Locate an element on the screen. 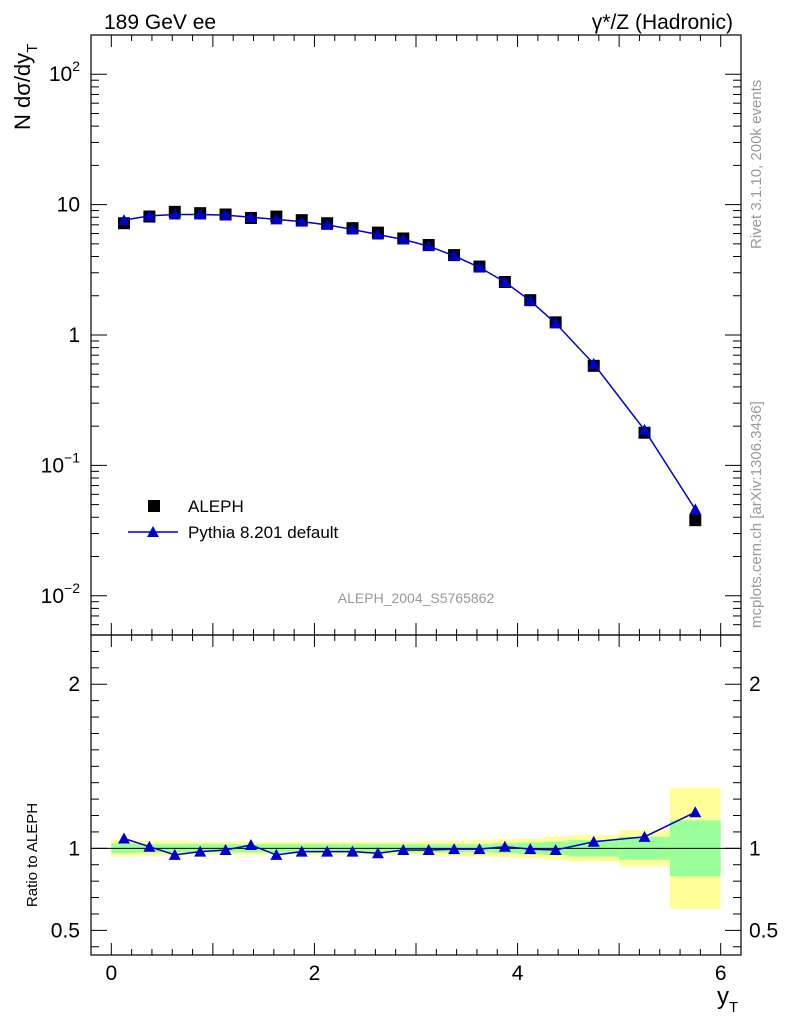 Image resolution: width=786 pixels, height=1024 pixels. y-axis-title-top-main: N dσ/dy is located at coordinates (22, 91).